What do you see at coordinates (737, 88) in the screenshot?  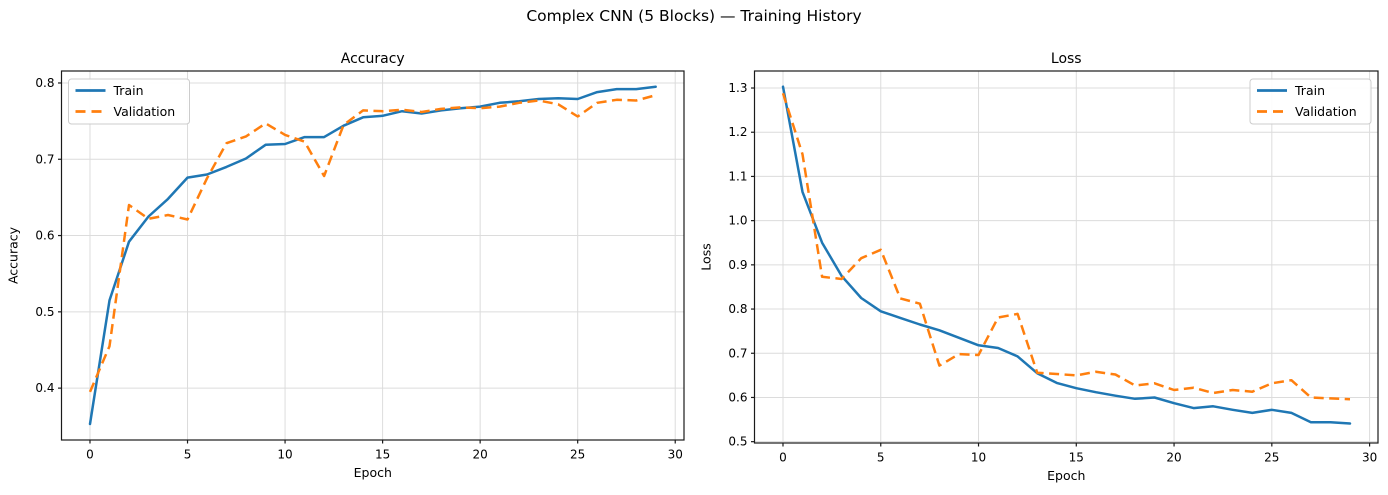 I see `y-tick-label: 1.3` at bounding box center [737, 88].